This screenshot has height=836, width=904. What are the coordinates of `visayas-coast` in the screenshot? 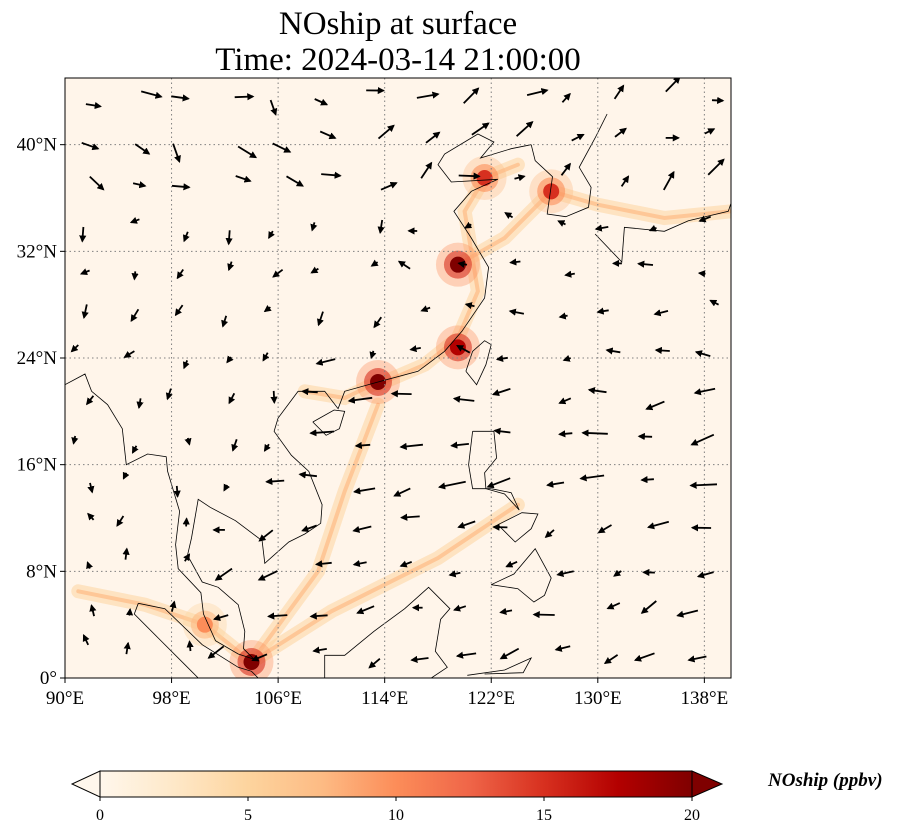 It's located at (518, 527).